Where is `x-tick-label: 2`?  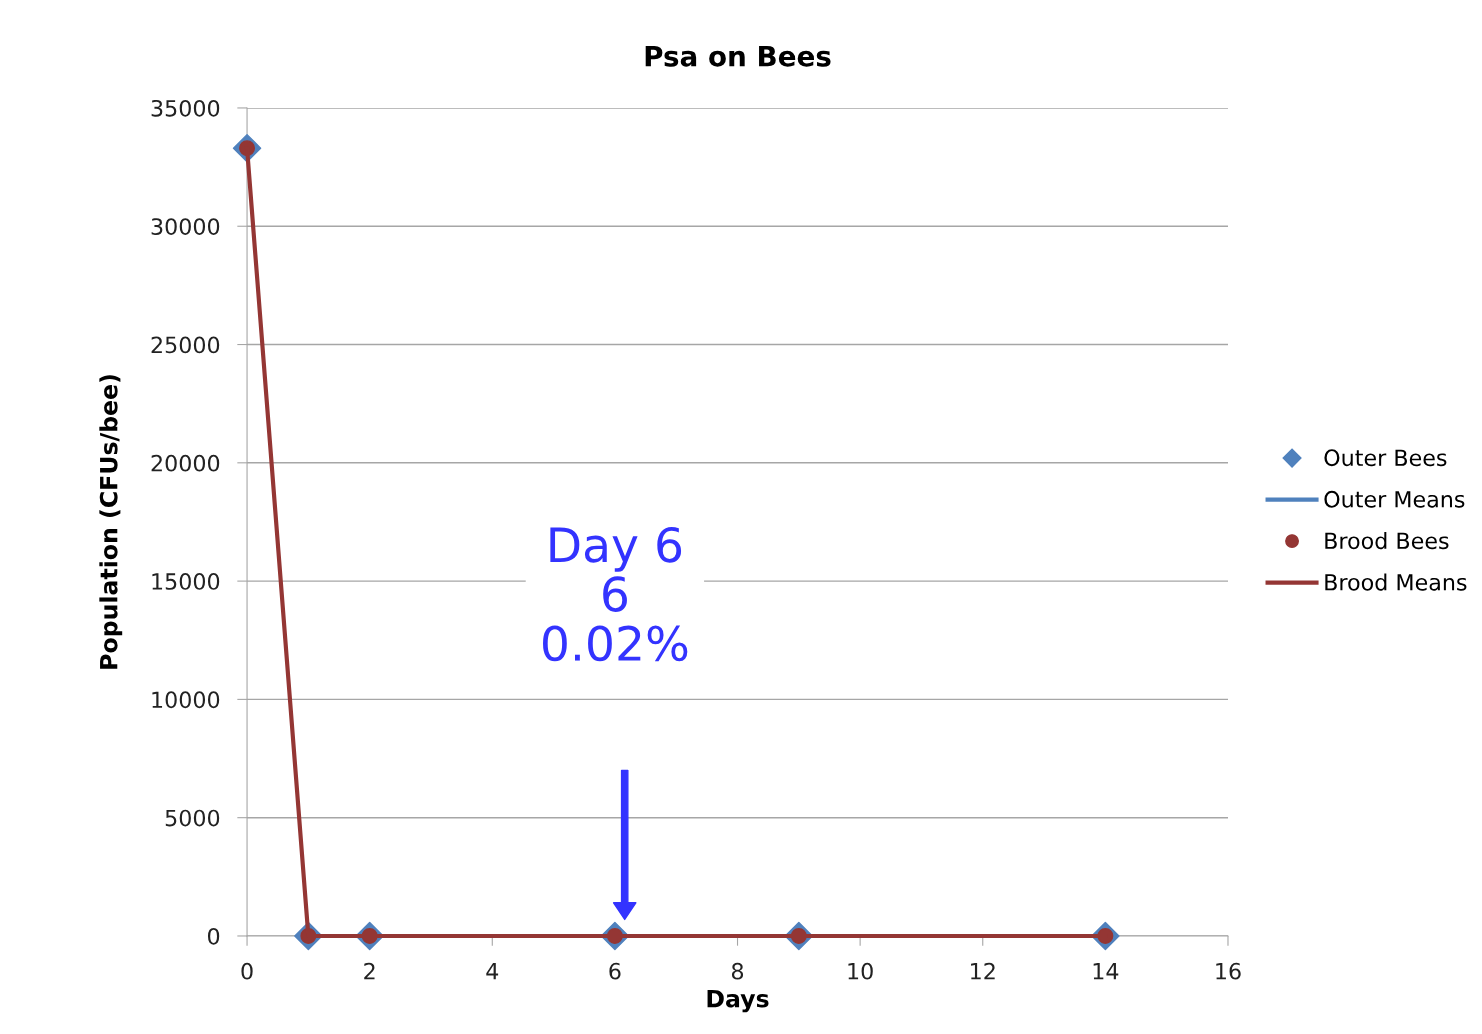 x-tick-label: 2 is located at coordinates (369, 971).